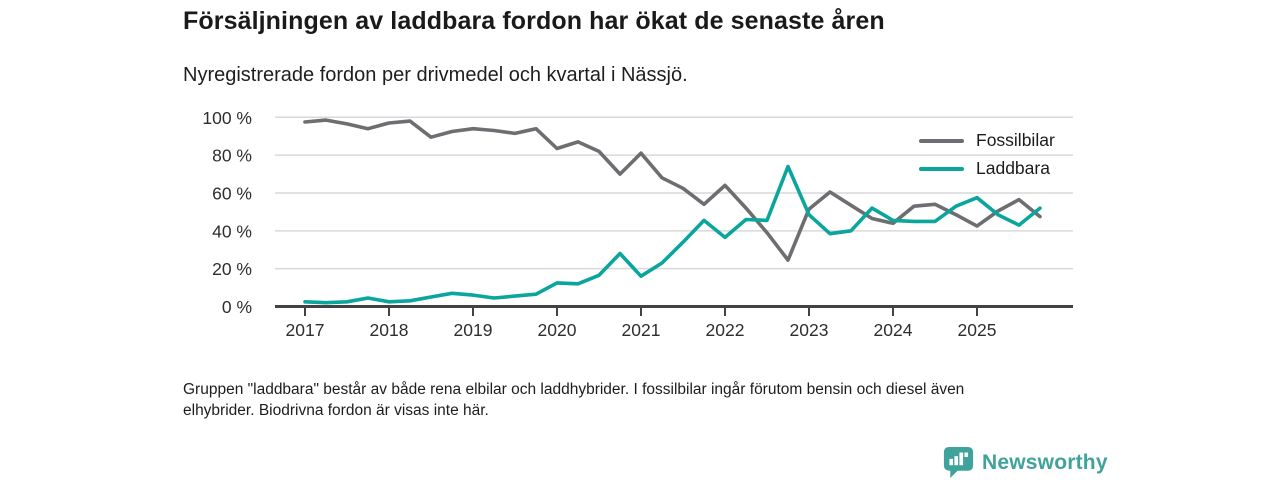 The width and height of the screenshot is (1280, 480). I want to click on y-axis-tick-label: 100 %, so click(227, 118).